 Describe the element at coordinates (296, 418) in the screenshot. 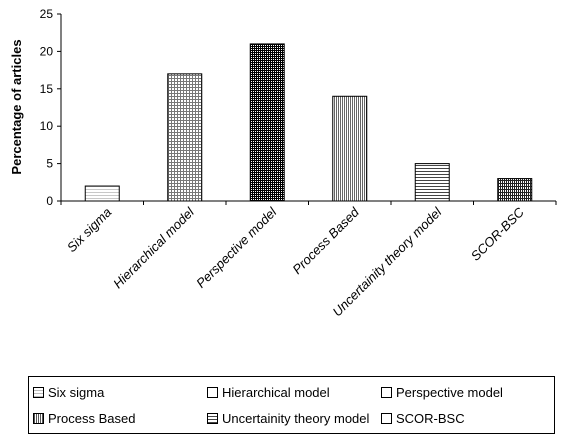

I see `legend-label: Uncertainity theory model` at that location.